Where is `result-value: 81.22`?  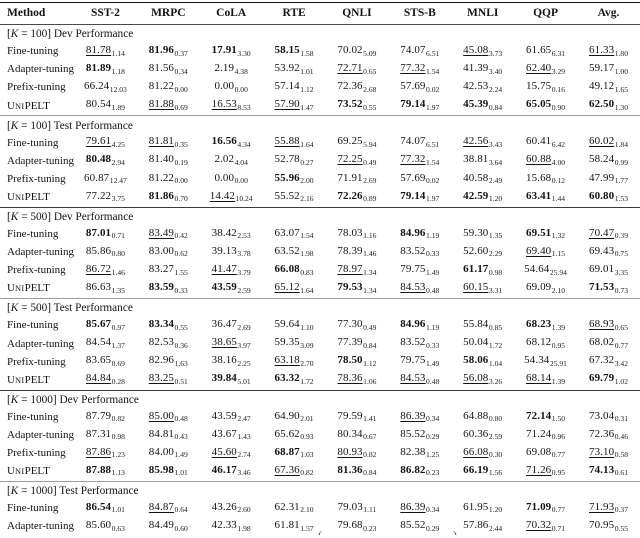
result-value: 81.22 is located at coordinates (161, 86).